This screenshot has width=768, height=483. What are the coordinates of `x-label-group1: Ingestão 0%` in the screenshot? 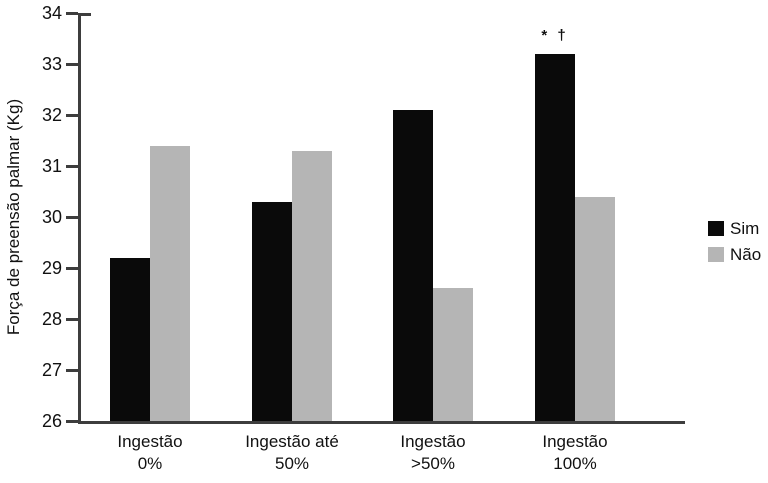 It's located at (150, 452).